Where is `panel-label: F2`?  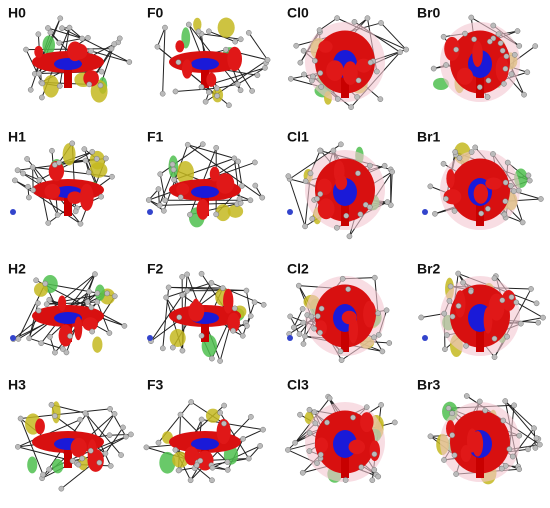 panel-label: F2 is located at coordinates (155, 269).